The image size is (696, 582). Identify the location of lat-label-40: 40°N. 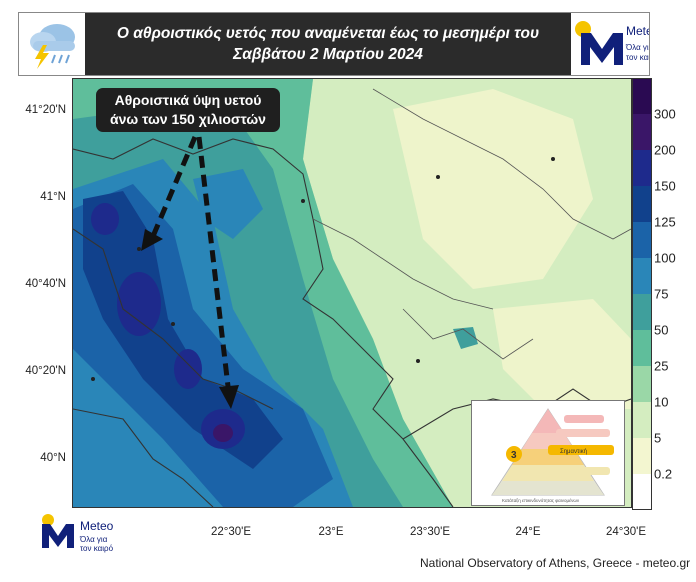
(53, 458).